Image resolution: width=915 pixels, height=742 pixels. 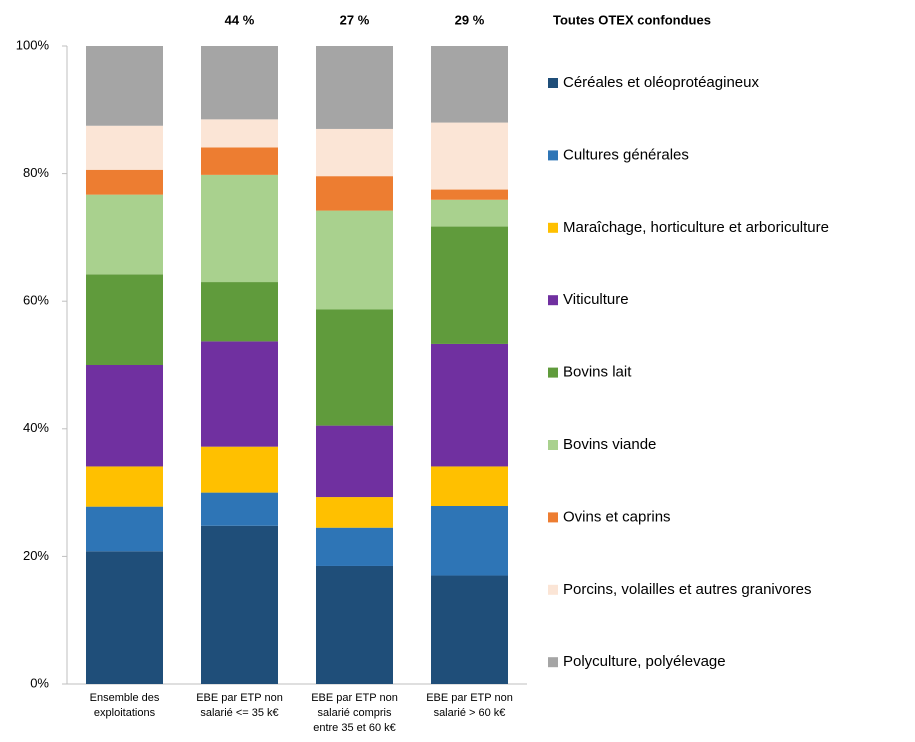 What do you see at coordinates (609, 444) in the screenshot?
I see `legend-label: Bovins viande` at bounding box center [609, 444].